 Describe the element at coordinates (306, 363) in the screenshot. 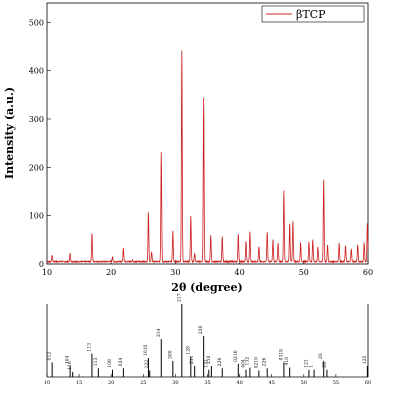

I see `reference-peak-label: 121` at that location.